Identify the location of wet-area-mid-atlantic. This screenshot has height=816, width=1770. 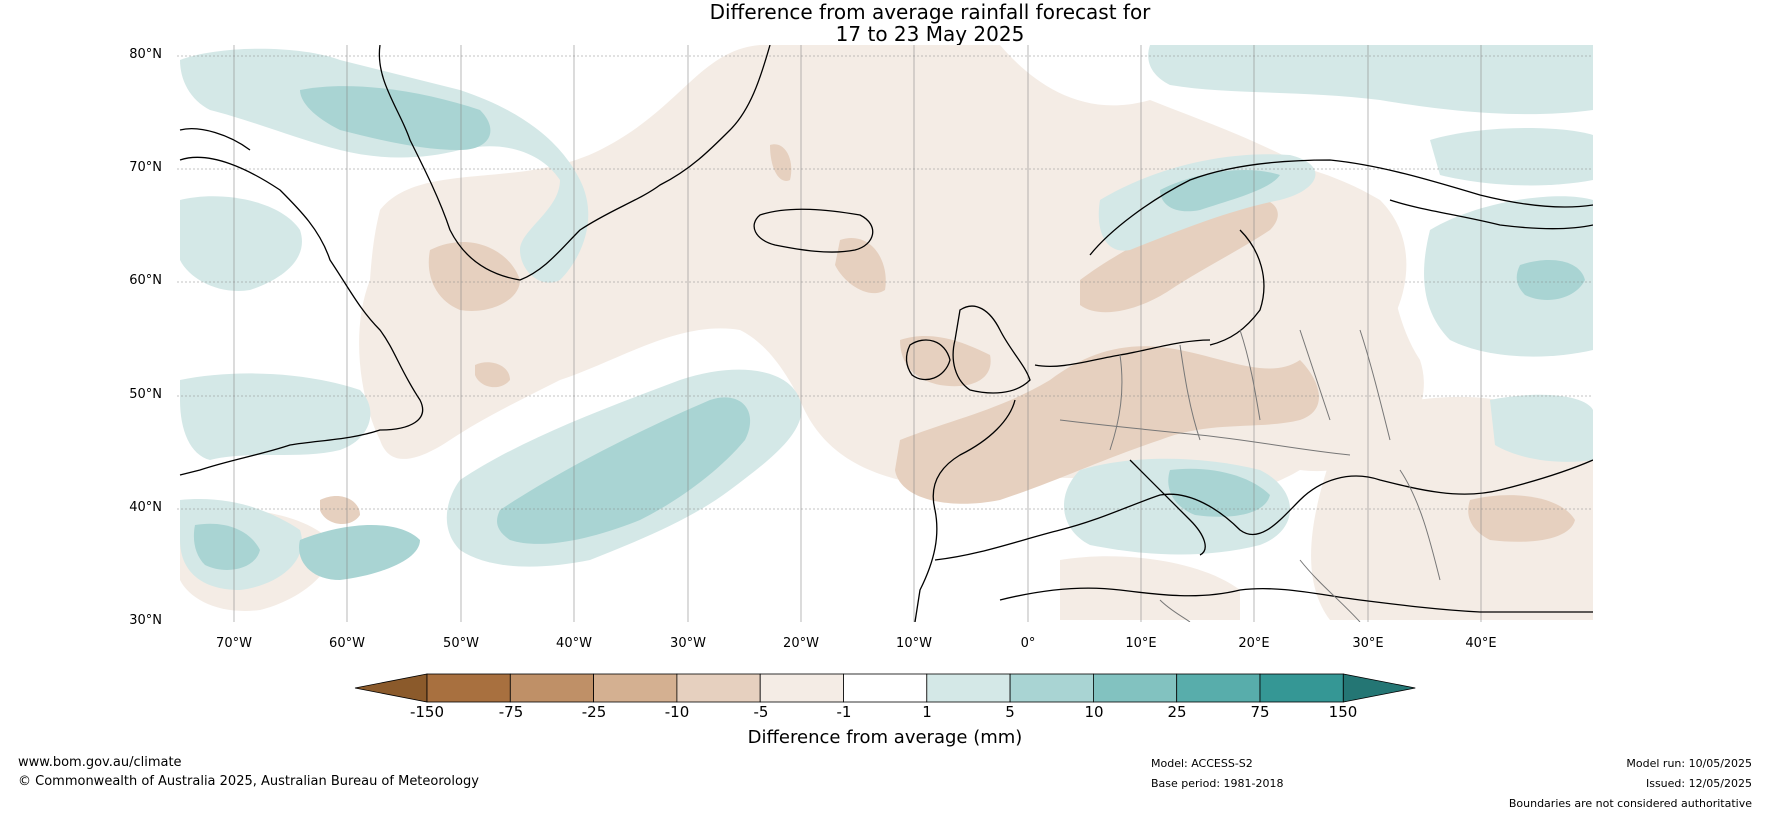
(359, 552).